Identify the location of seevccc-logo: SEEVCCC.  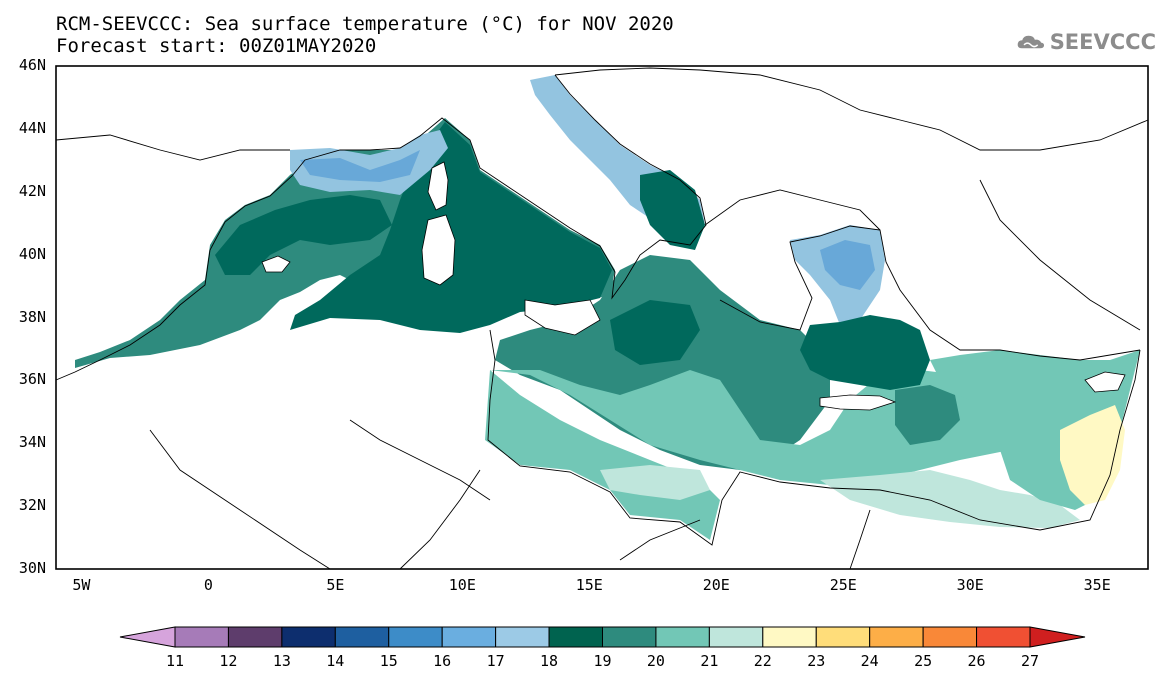
(1086, 42).